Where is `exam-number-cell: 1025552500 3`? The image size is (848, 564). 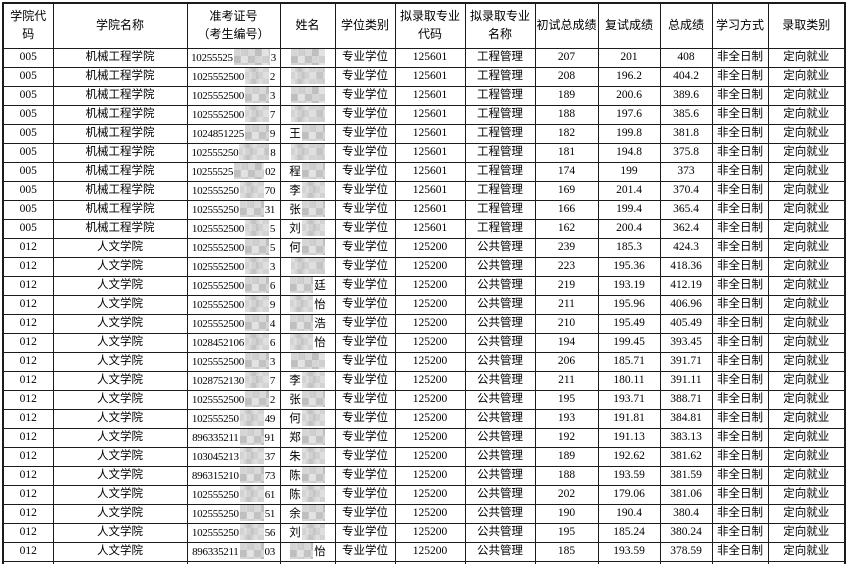
exam-number-cell: 1025552500 3 is located at coordinates (233, 266).